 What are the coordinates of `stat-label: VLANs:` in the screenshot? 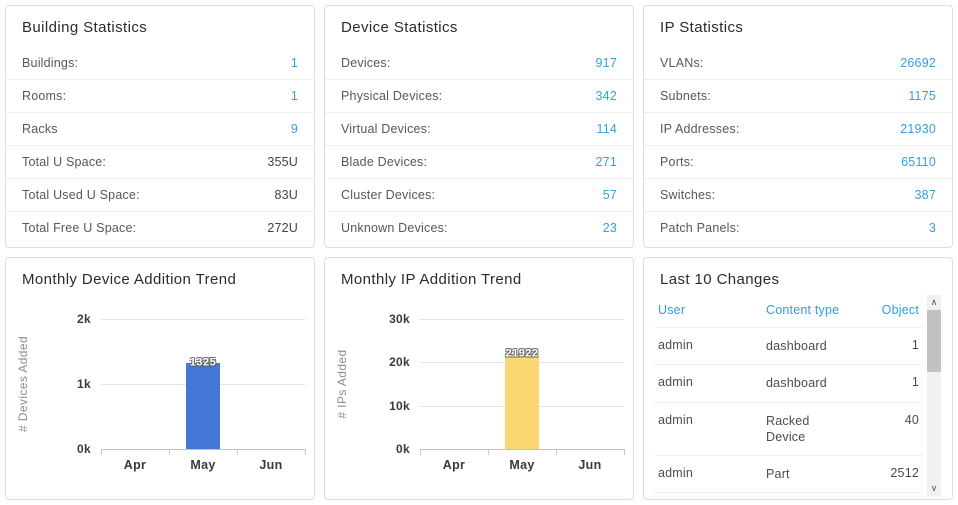 It's located at (682, 63).